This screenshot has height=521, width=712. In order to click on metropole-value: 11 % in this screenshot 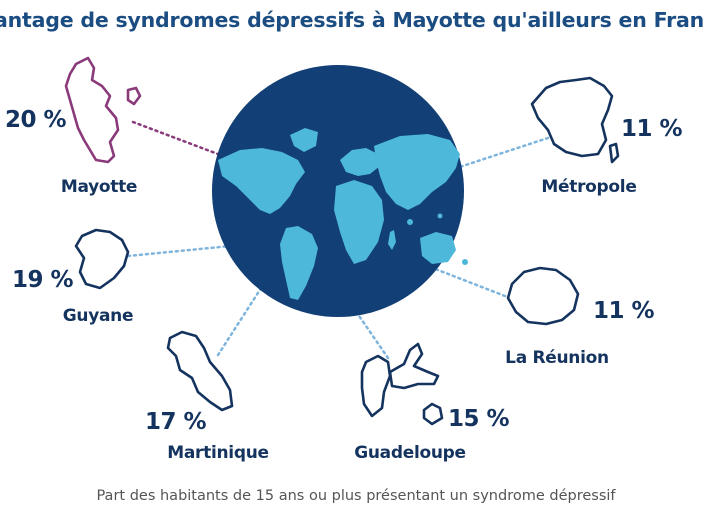, I will do `click(652, 129)`.